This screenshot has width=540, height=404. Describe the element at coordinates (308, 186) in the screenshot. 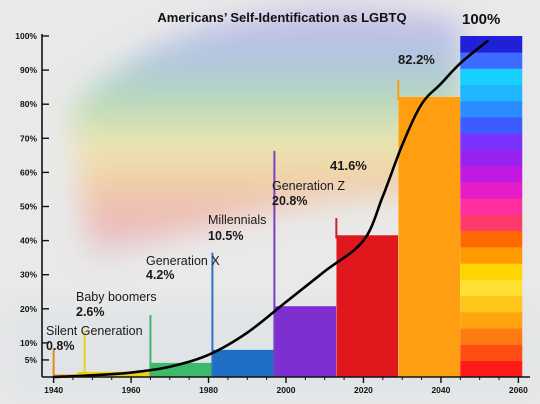

I see `generation-name-label: Generation Z` at that location.